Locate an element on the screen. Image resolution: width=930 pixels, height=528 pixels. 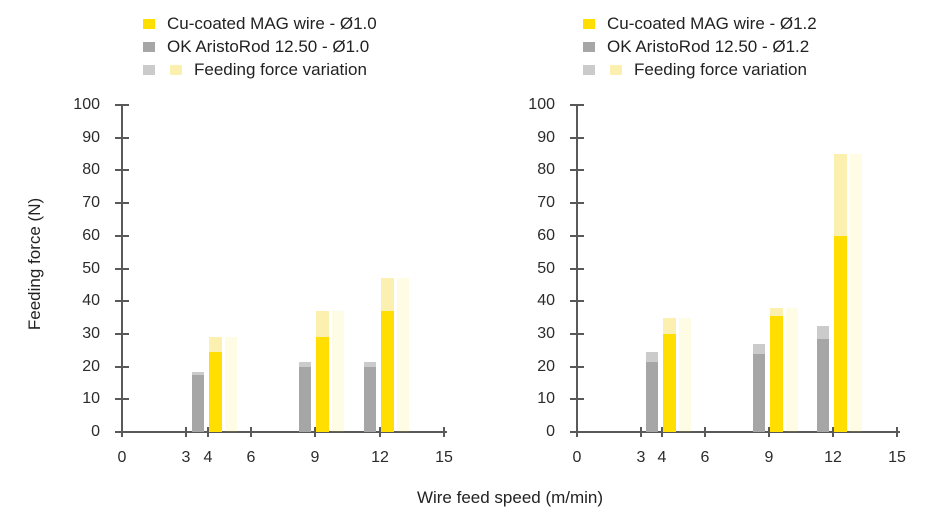
legend-label: OK AristoRod 12.50 - Ø1.0 is located at coordinates (268, 46).